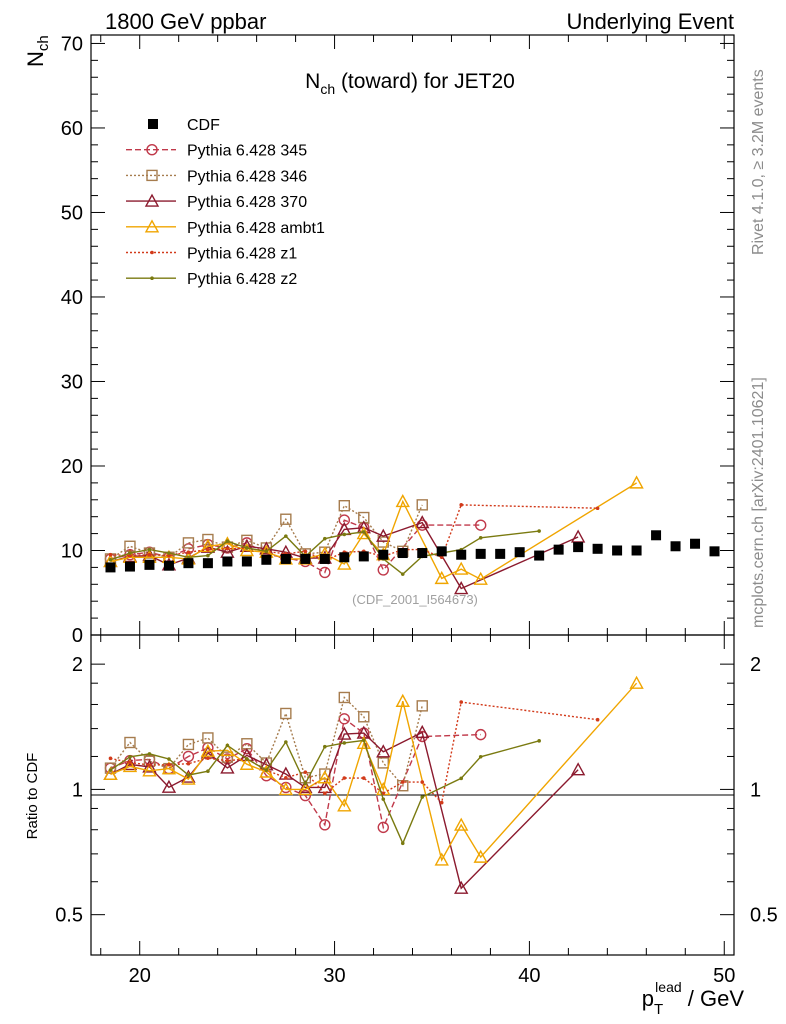  I want to click on ratio-y-tick-label: 0.5, so click(69, 916).